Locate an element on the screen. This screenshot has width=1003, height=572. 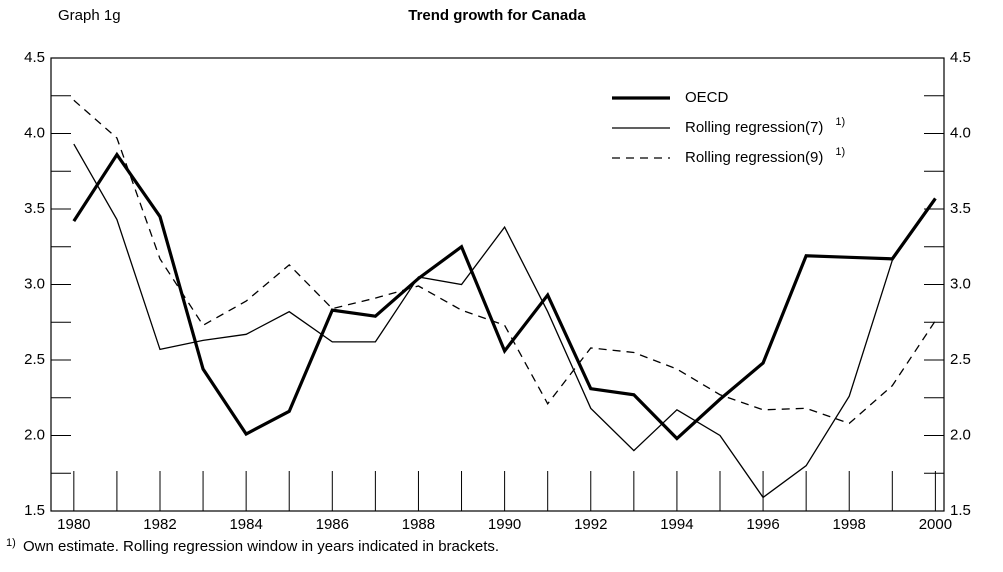
x-tick-label: 1980 is located at coordinates (73, 524).